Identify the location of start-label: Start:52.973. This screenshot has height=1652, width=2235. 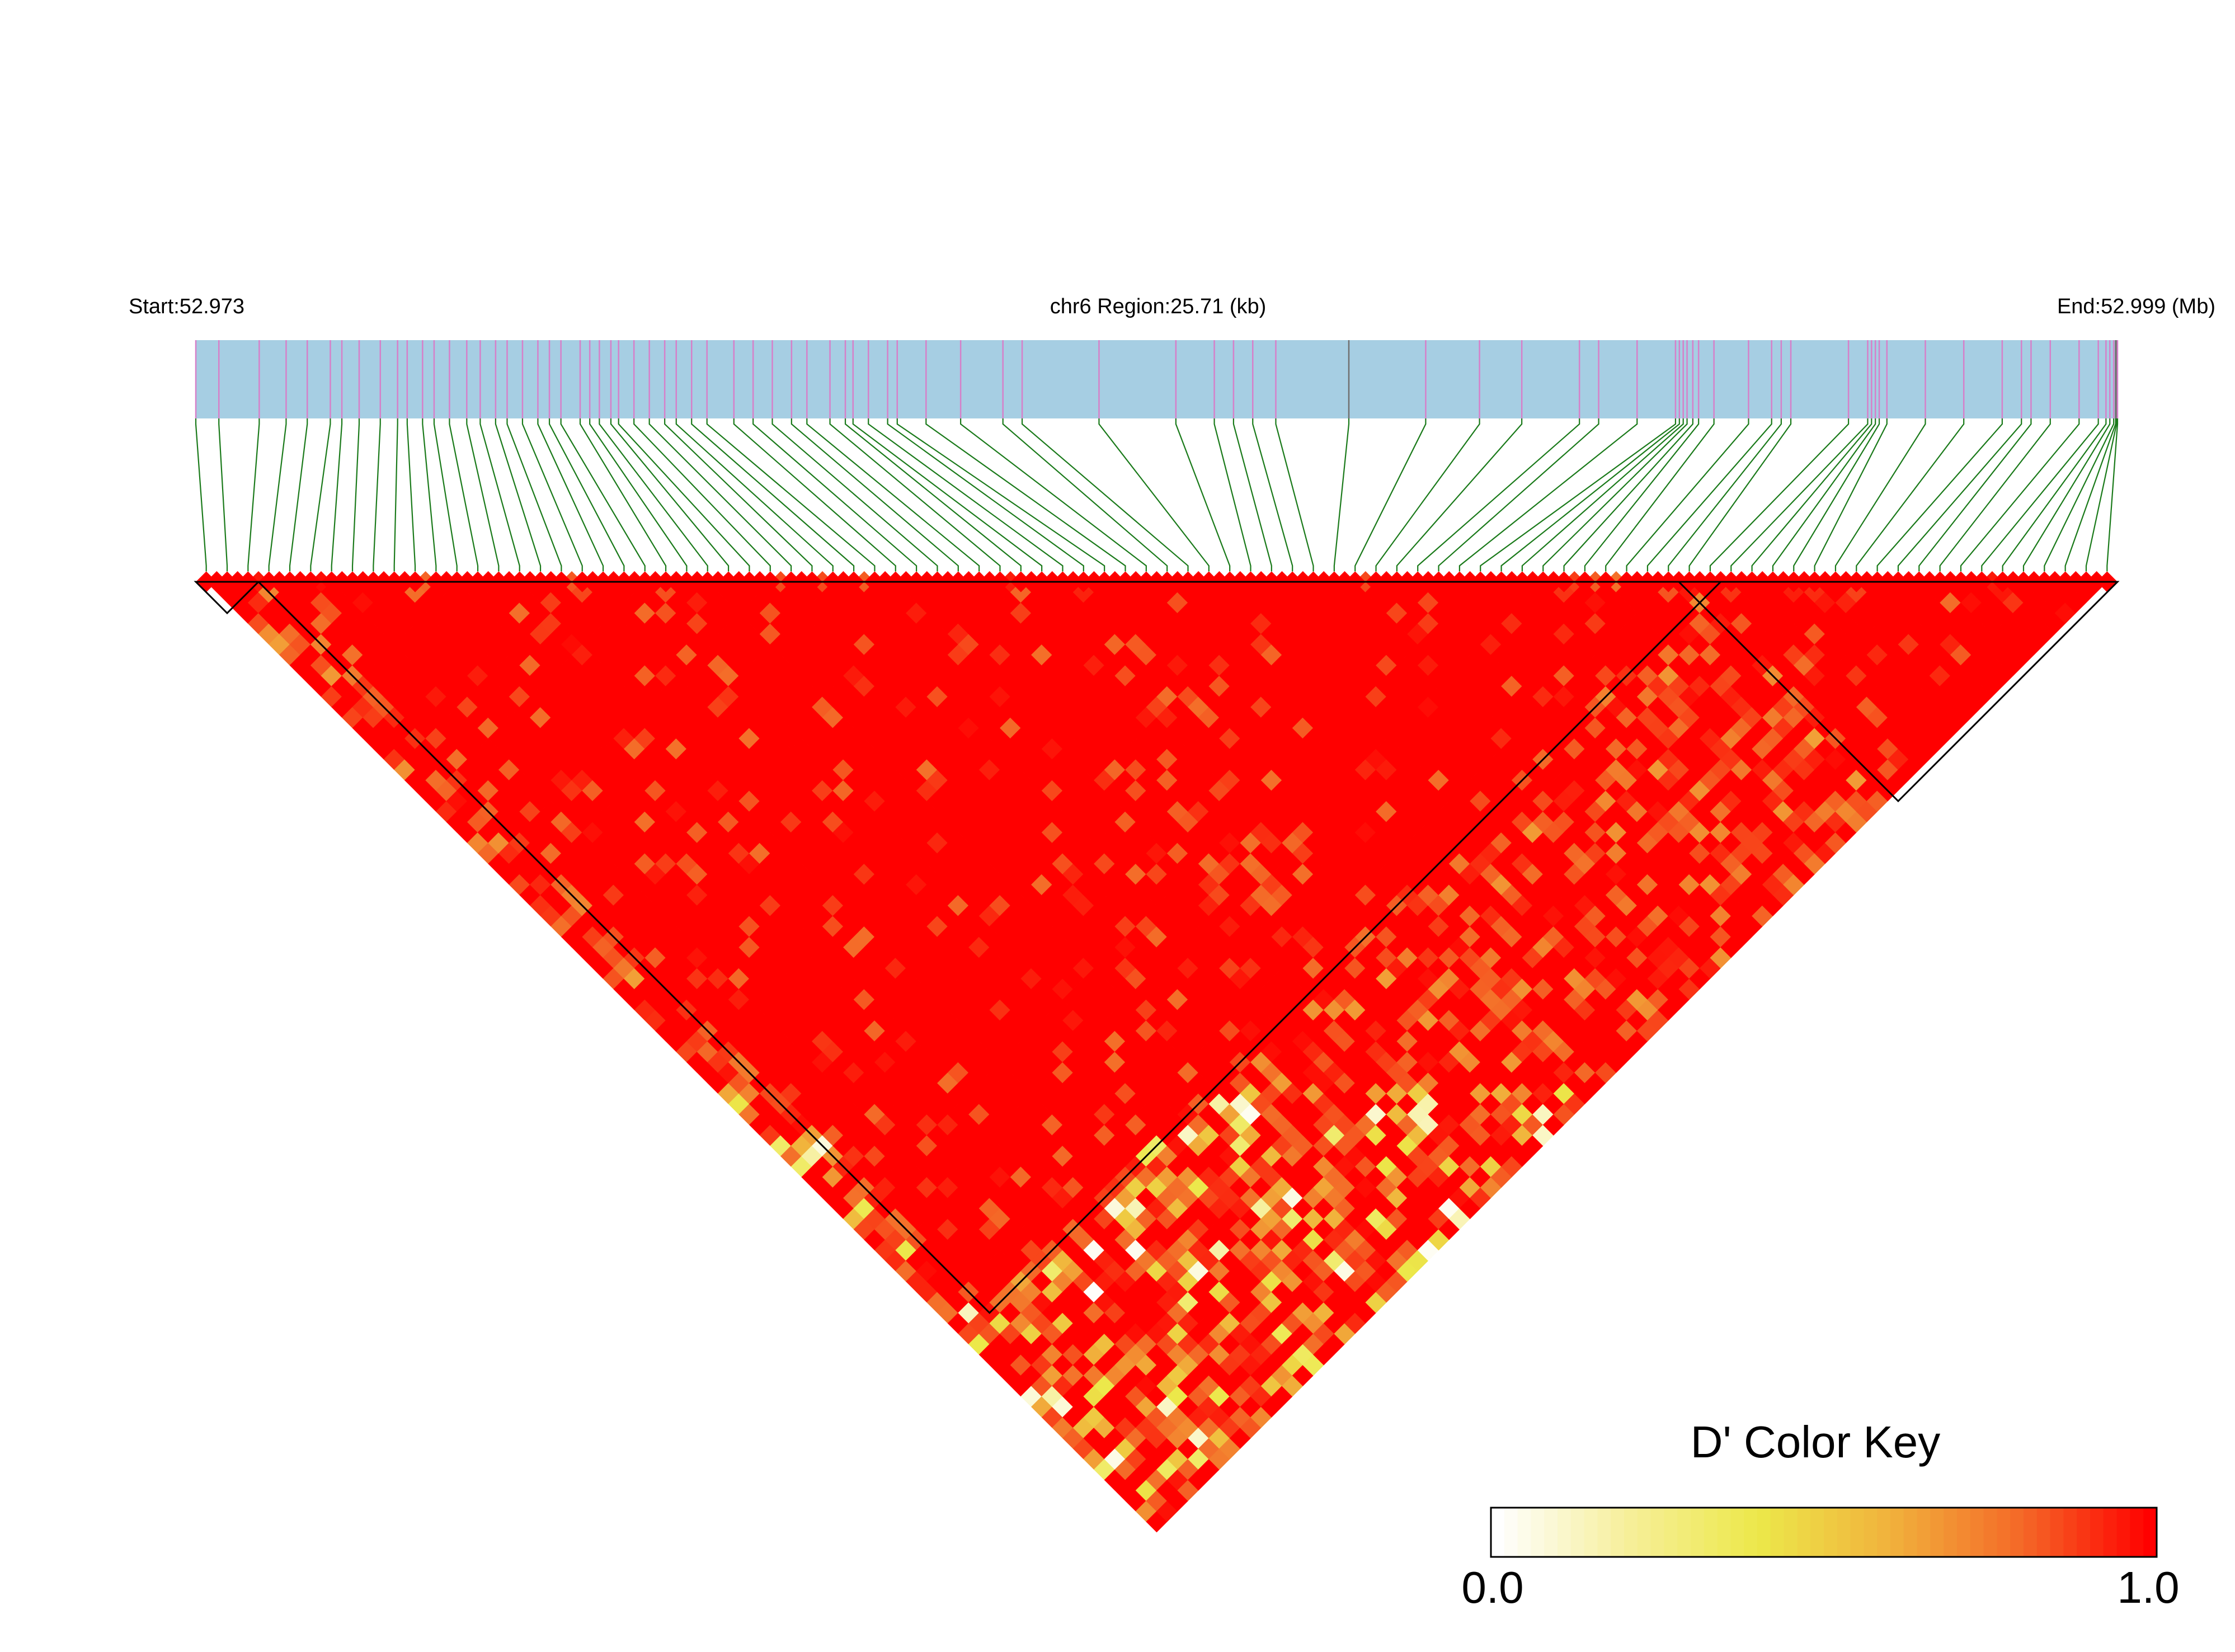
(186, 306).